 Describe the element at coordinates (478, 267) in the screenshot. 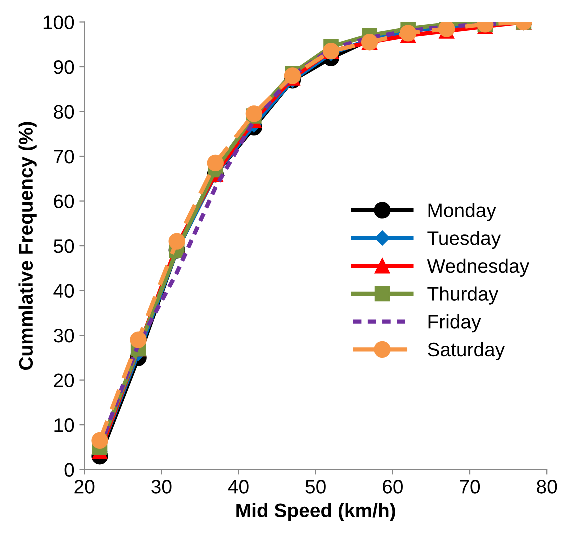

I see `legend-label: Wednesday` at that location.